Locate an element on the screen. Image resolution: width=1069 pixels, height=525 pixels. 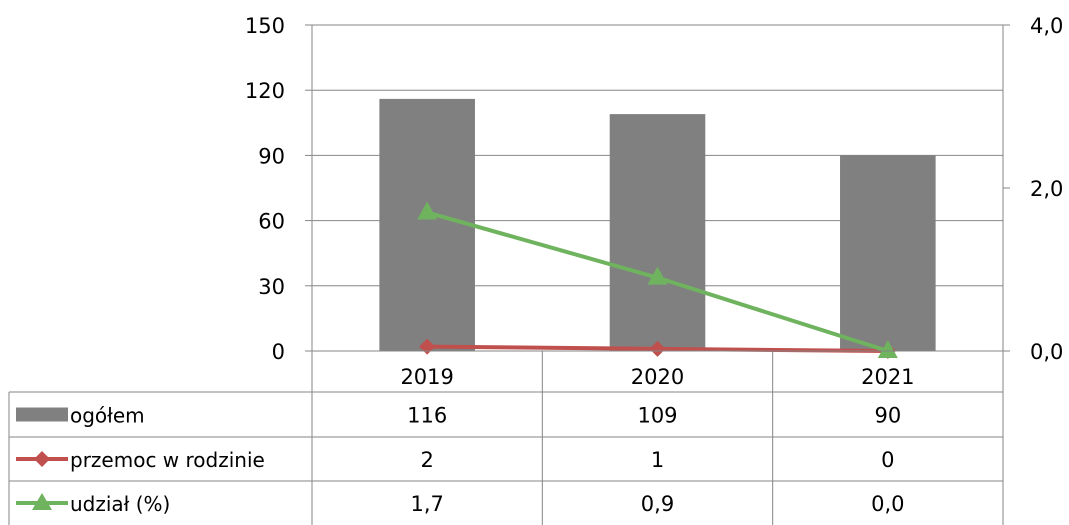
left-tick-label: 120 is located at coordinates (265, 91).